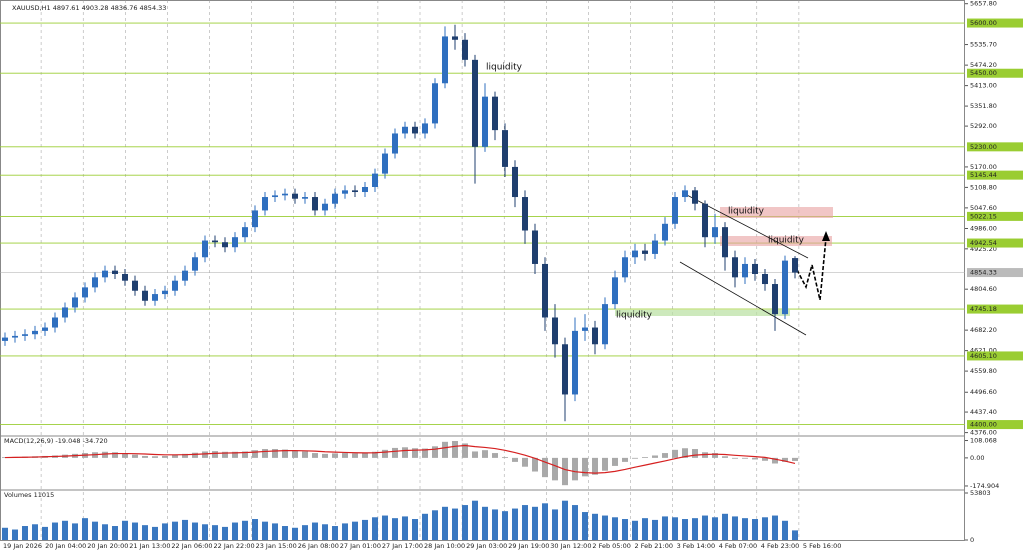 This screenshot has height=551, width=1024. Describe the element at coordinates (654, 546) in the screenshot. I see `x-tick-label: 2 Feb 21:00` at that location.